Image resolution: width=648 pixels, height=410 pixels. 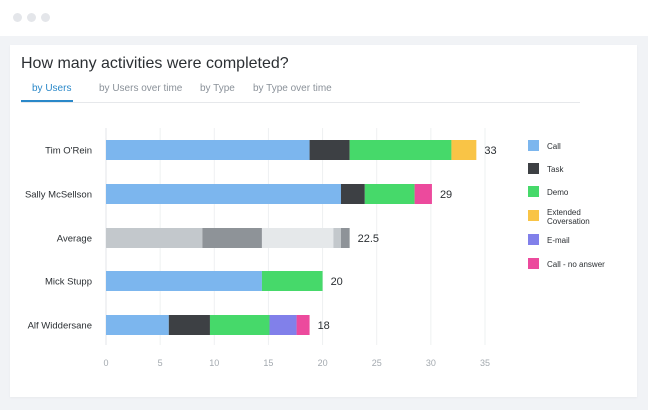 I want to click on x-tick-label: 10, so click(x=214, y=363).